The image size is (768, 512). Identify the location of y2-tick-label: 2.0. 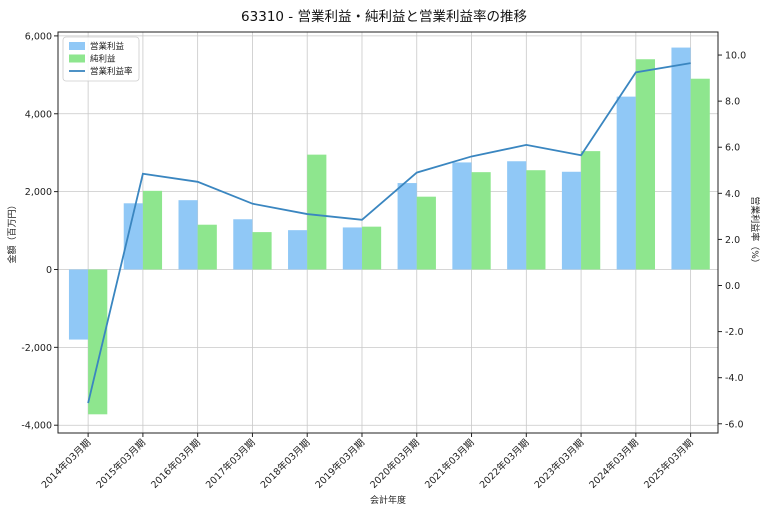
(732, 240).